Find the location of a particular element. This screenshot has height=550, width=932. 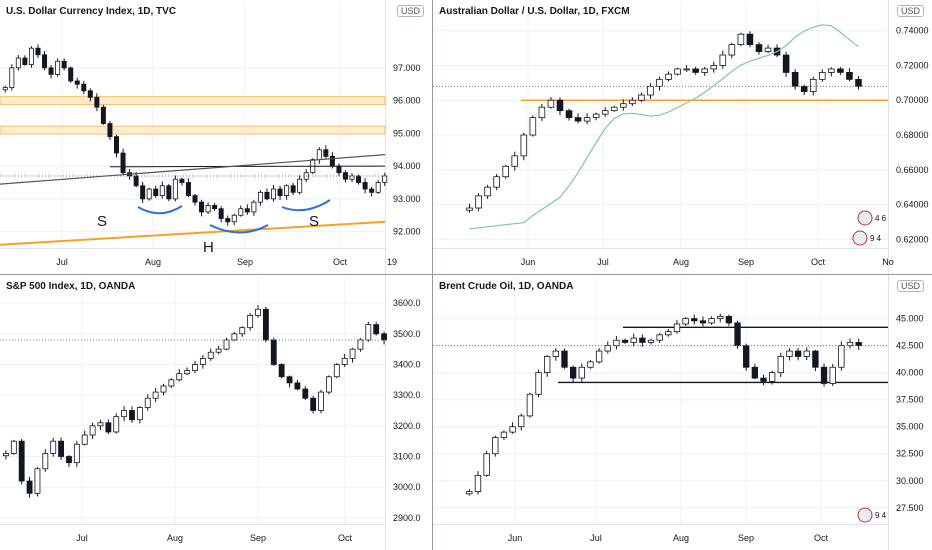

y-tick-label: 37.500 is located at coordinates (910, 400).